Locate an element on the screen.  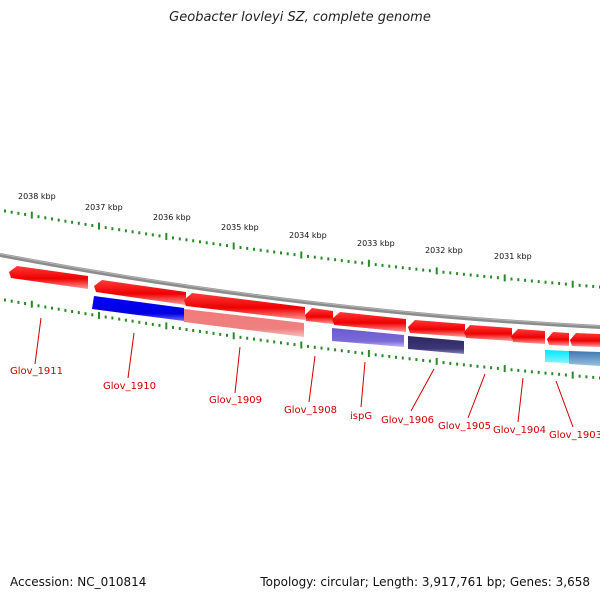
gene-arrow-ispg is located at coordinates (369, 322).